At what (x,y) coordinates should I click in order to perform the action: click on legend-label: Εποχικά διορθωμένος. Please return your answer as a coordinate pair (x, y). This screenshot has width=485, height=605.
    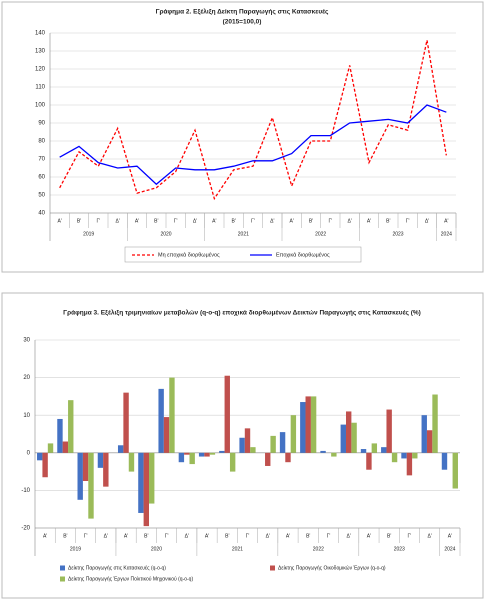
    Looking at the image, I should click on (303, 254).